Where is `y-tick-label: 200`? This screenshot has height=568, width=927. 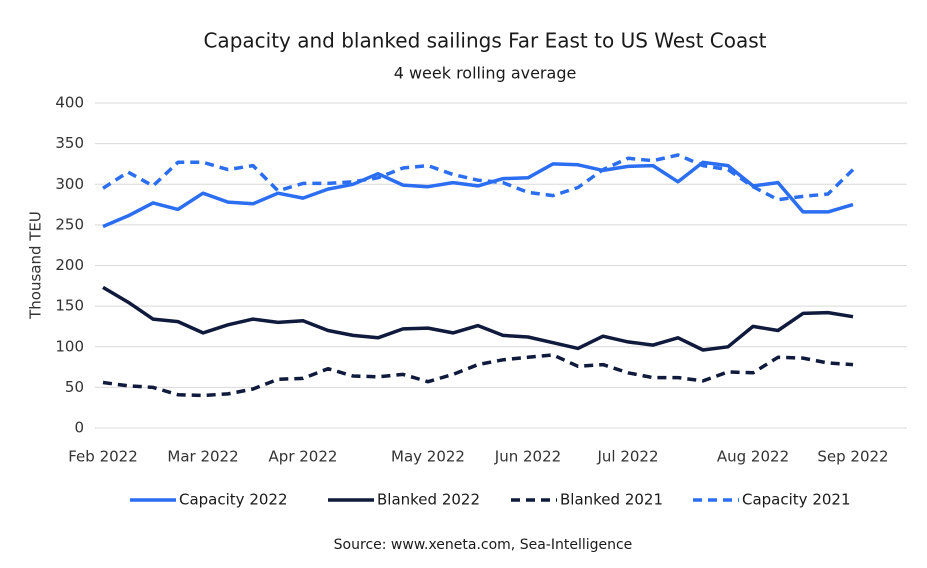 y-tick-label: 200 is located at coordinates (69, 265).